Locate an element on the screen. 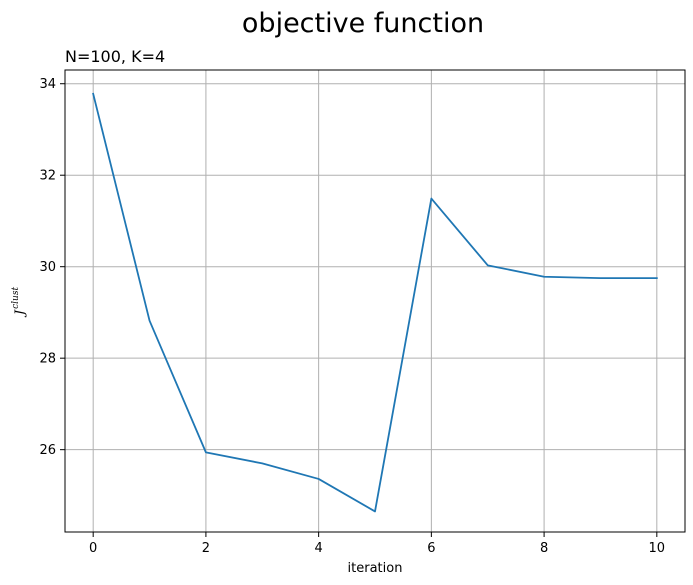 Image resolution: width=693 pixels, height=585 pixels. y-tick-label: 34 is located at coordinates (47, 84).